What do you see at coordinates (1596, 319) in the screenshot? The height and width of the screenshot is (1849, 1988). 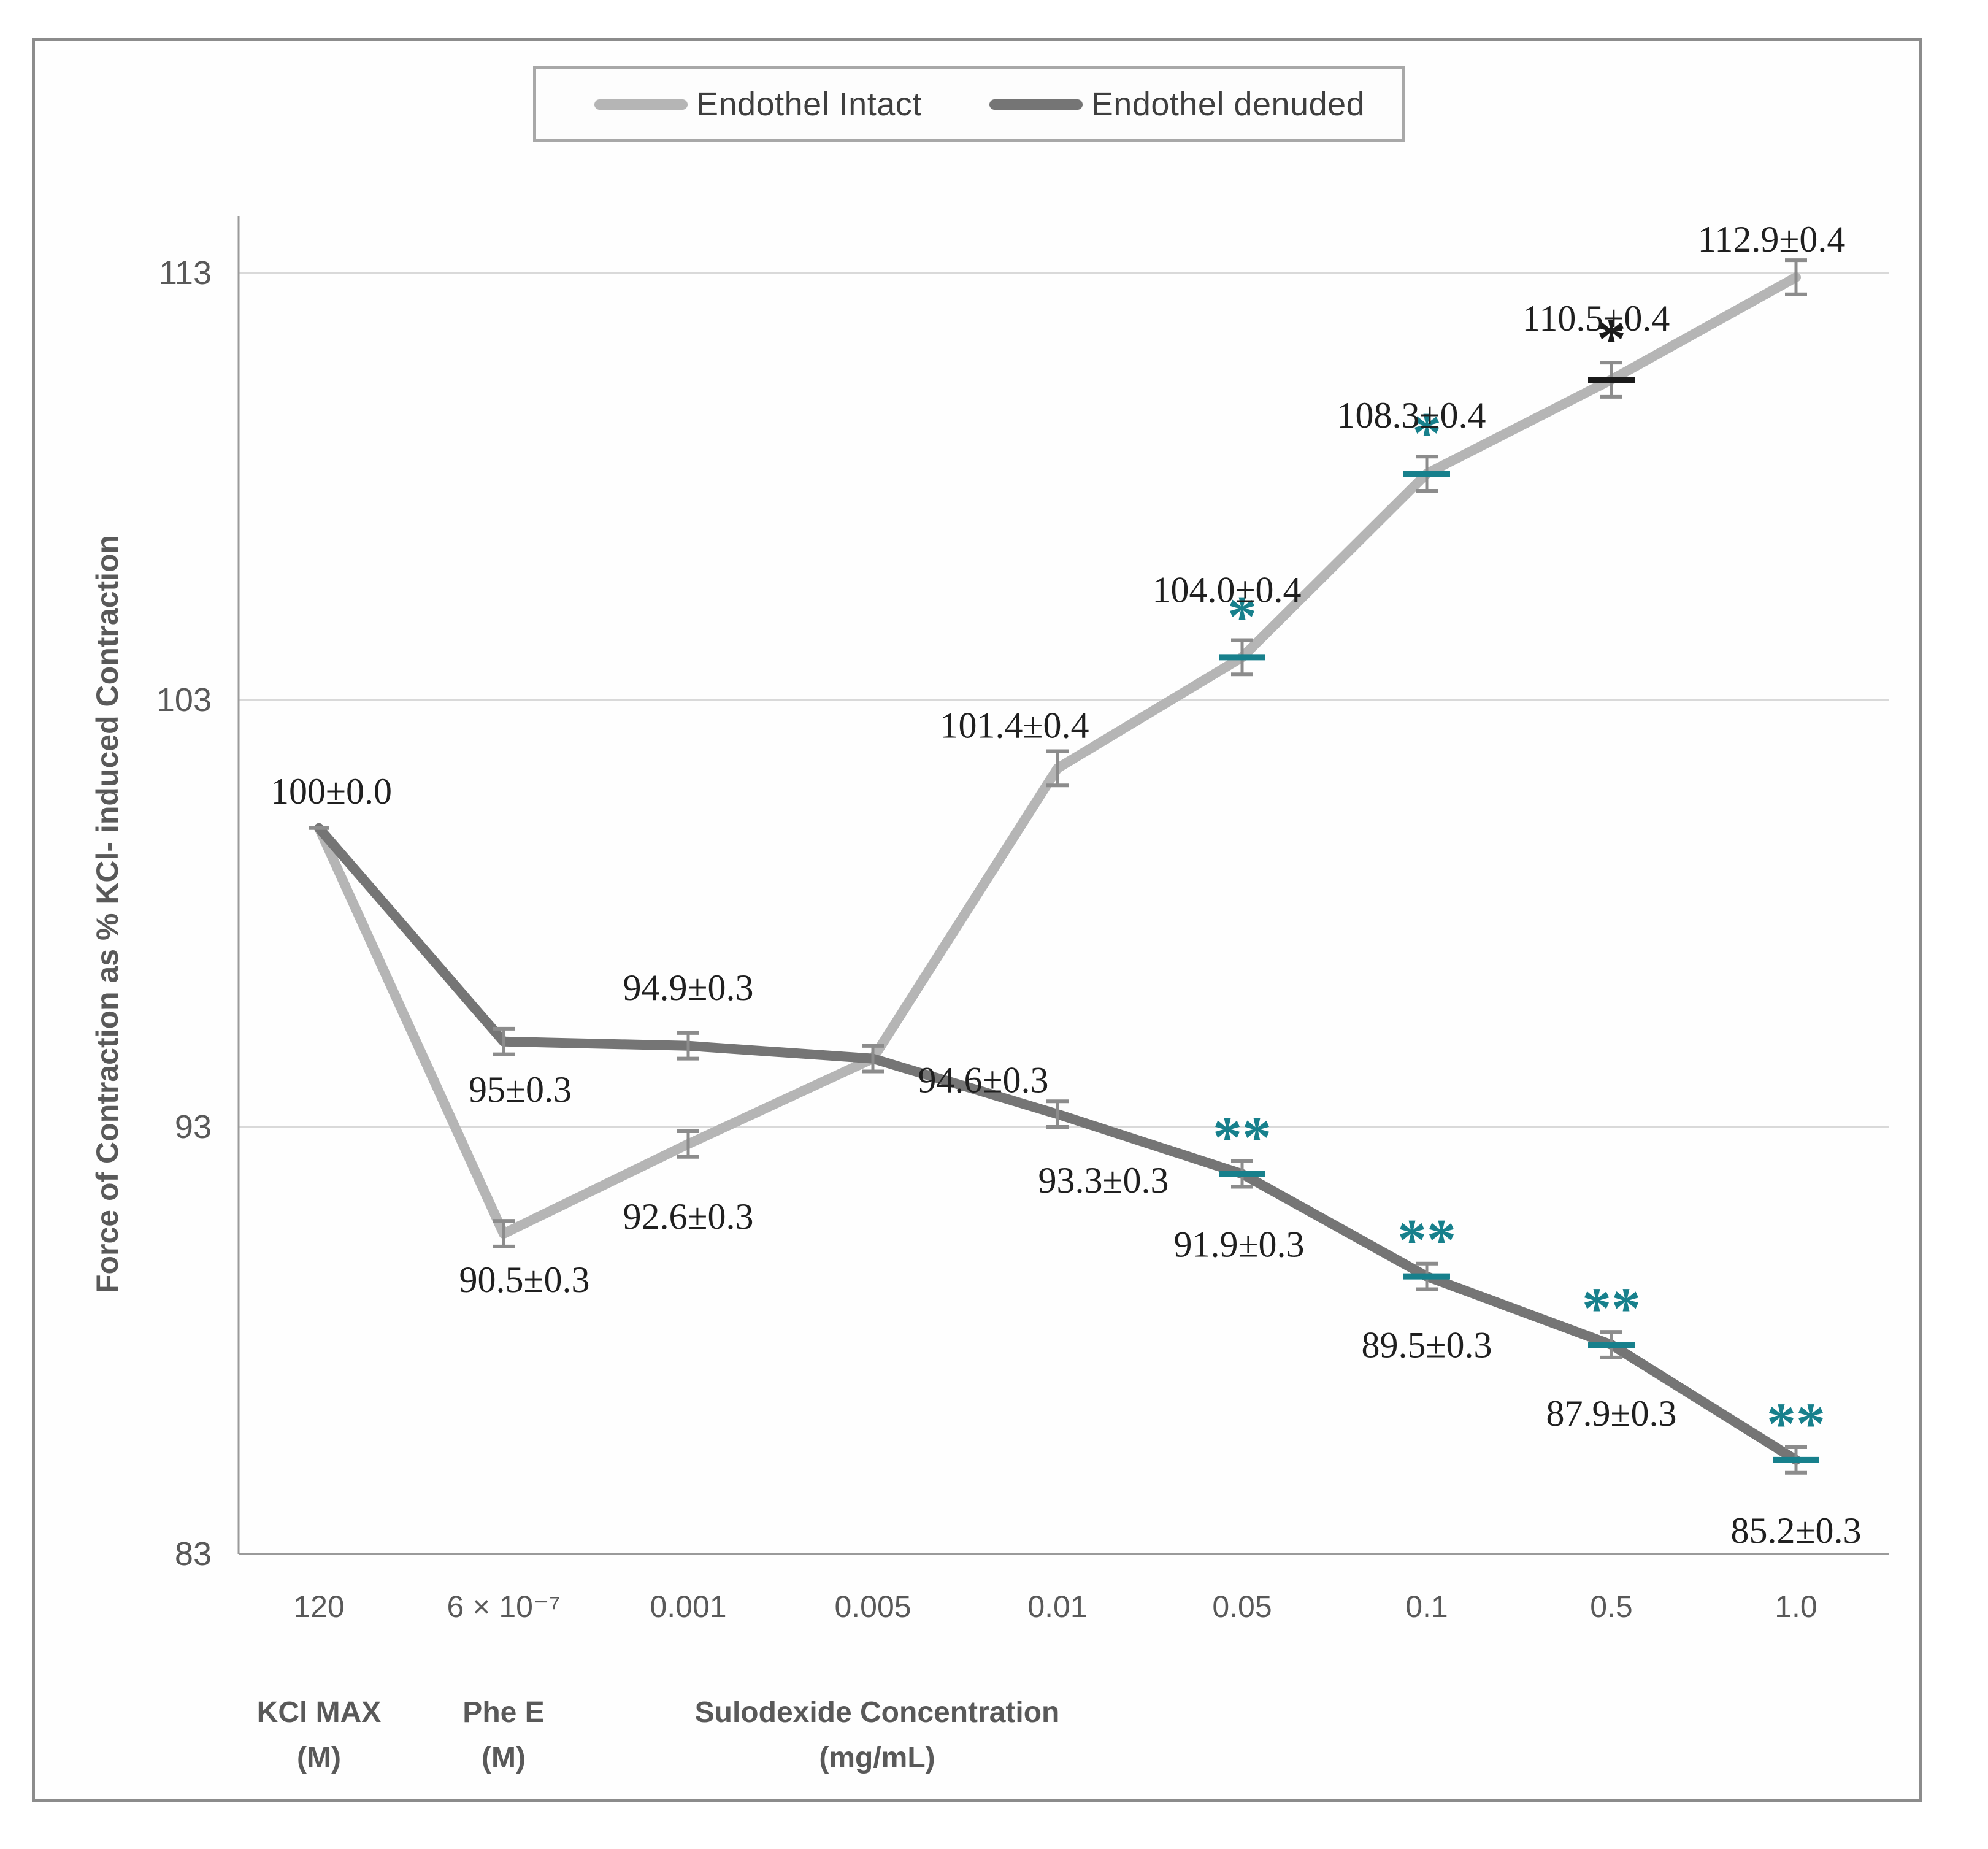 I see `point-label: 110.5±0.4` at bounding box center [1596, 319].